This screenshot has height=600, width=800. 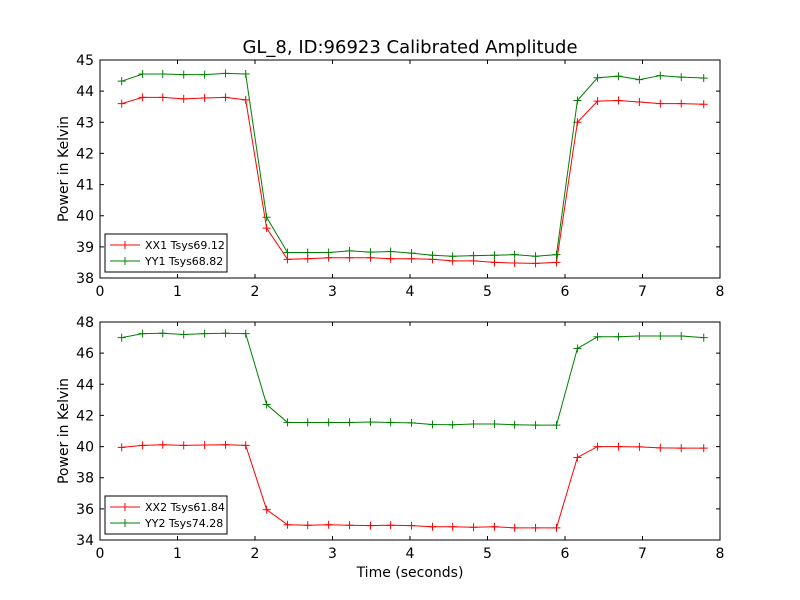 What do you see at coordinates (85, 217) in the screenshot?
I see `y-tick-label: 40` at bounding box center [85, 217].